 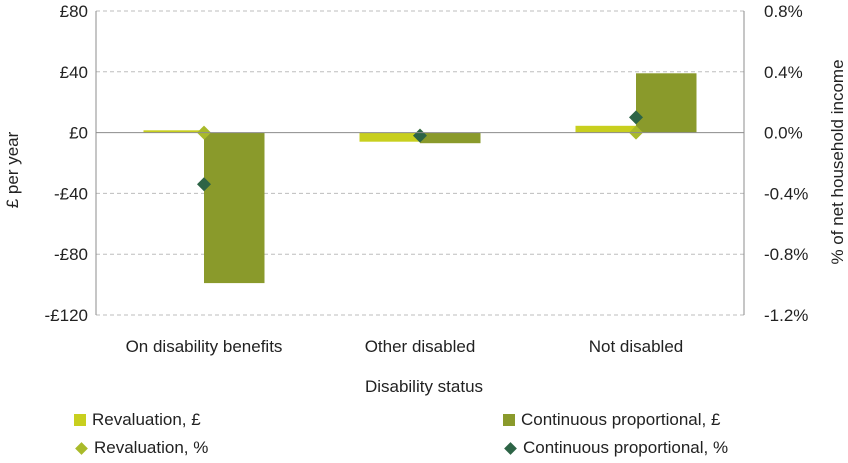 I want to click on y-tick-label: -£120, so click(x=66, y=315).